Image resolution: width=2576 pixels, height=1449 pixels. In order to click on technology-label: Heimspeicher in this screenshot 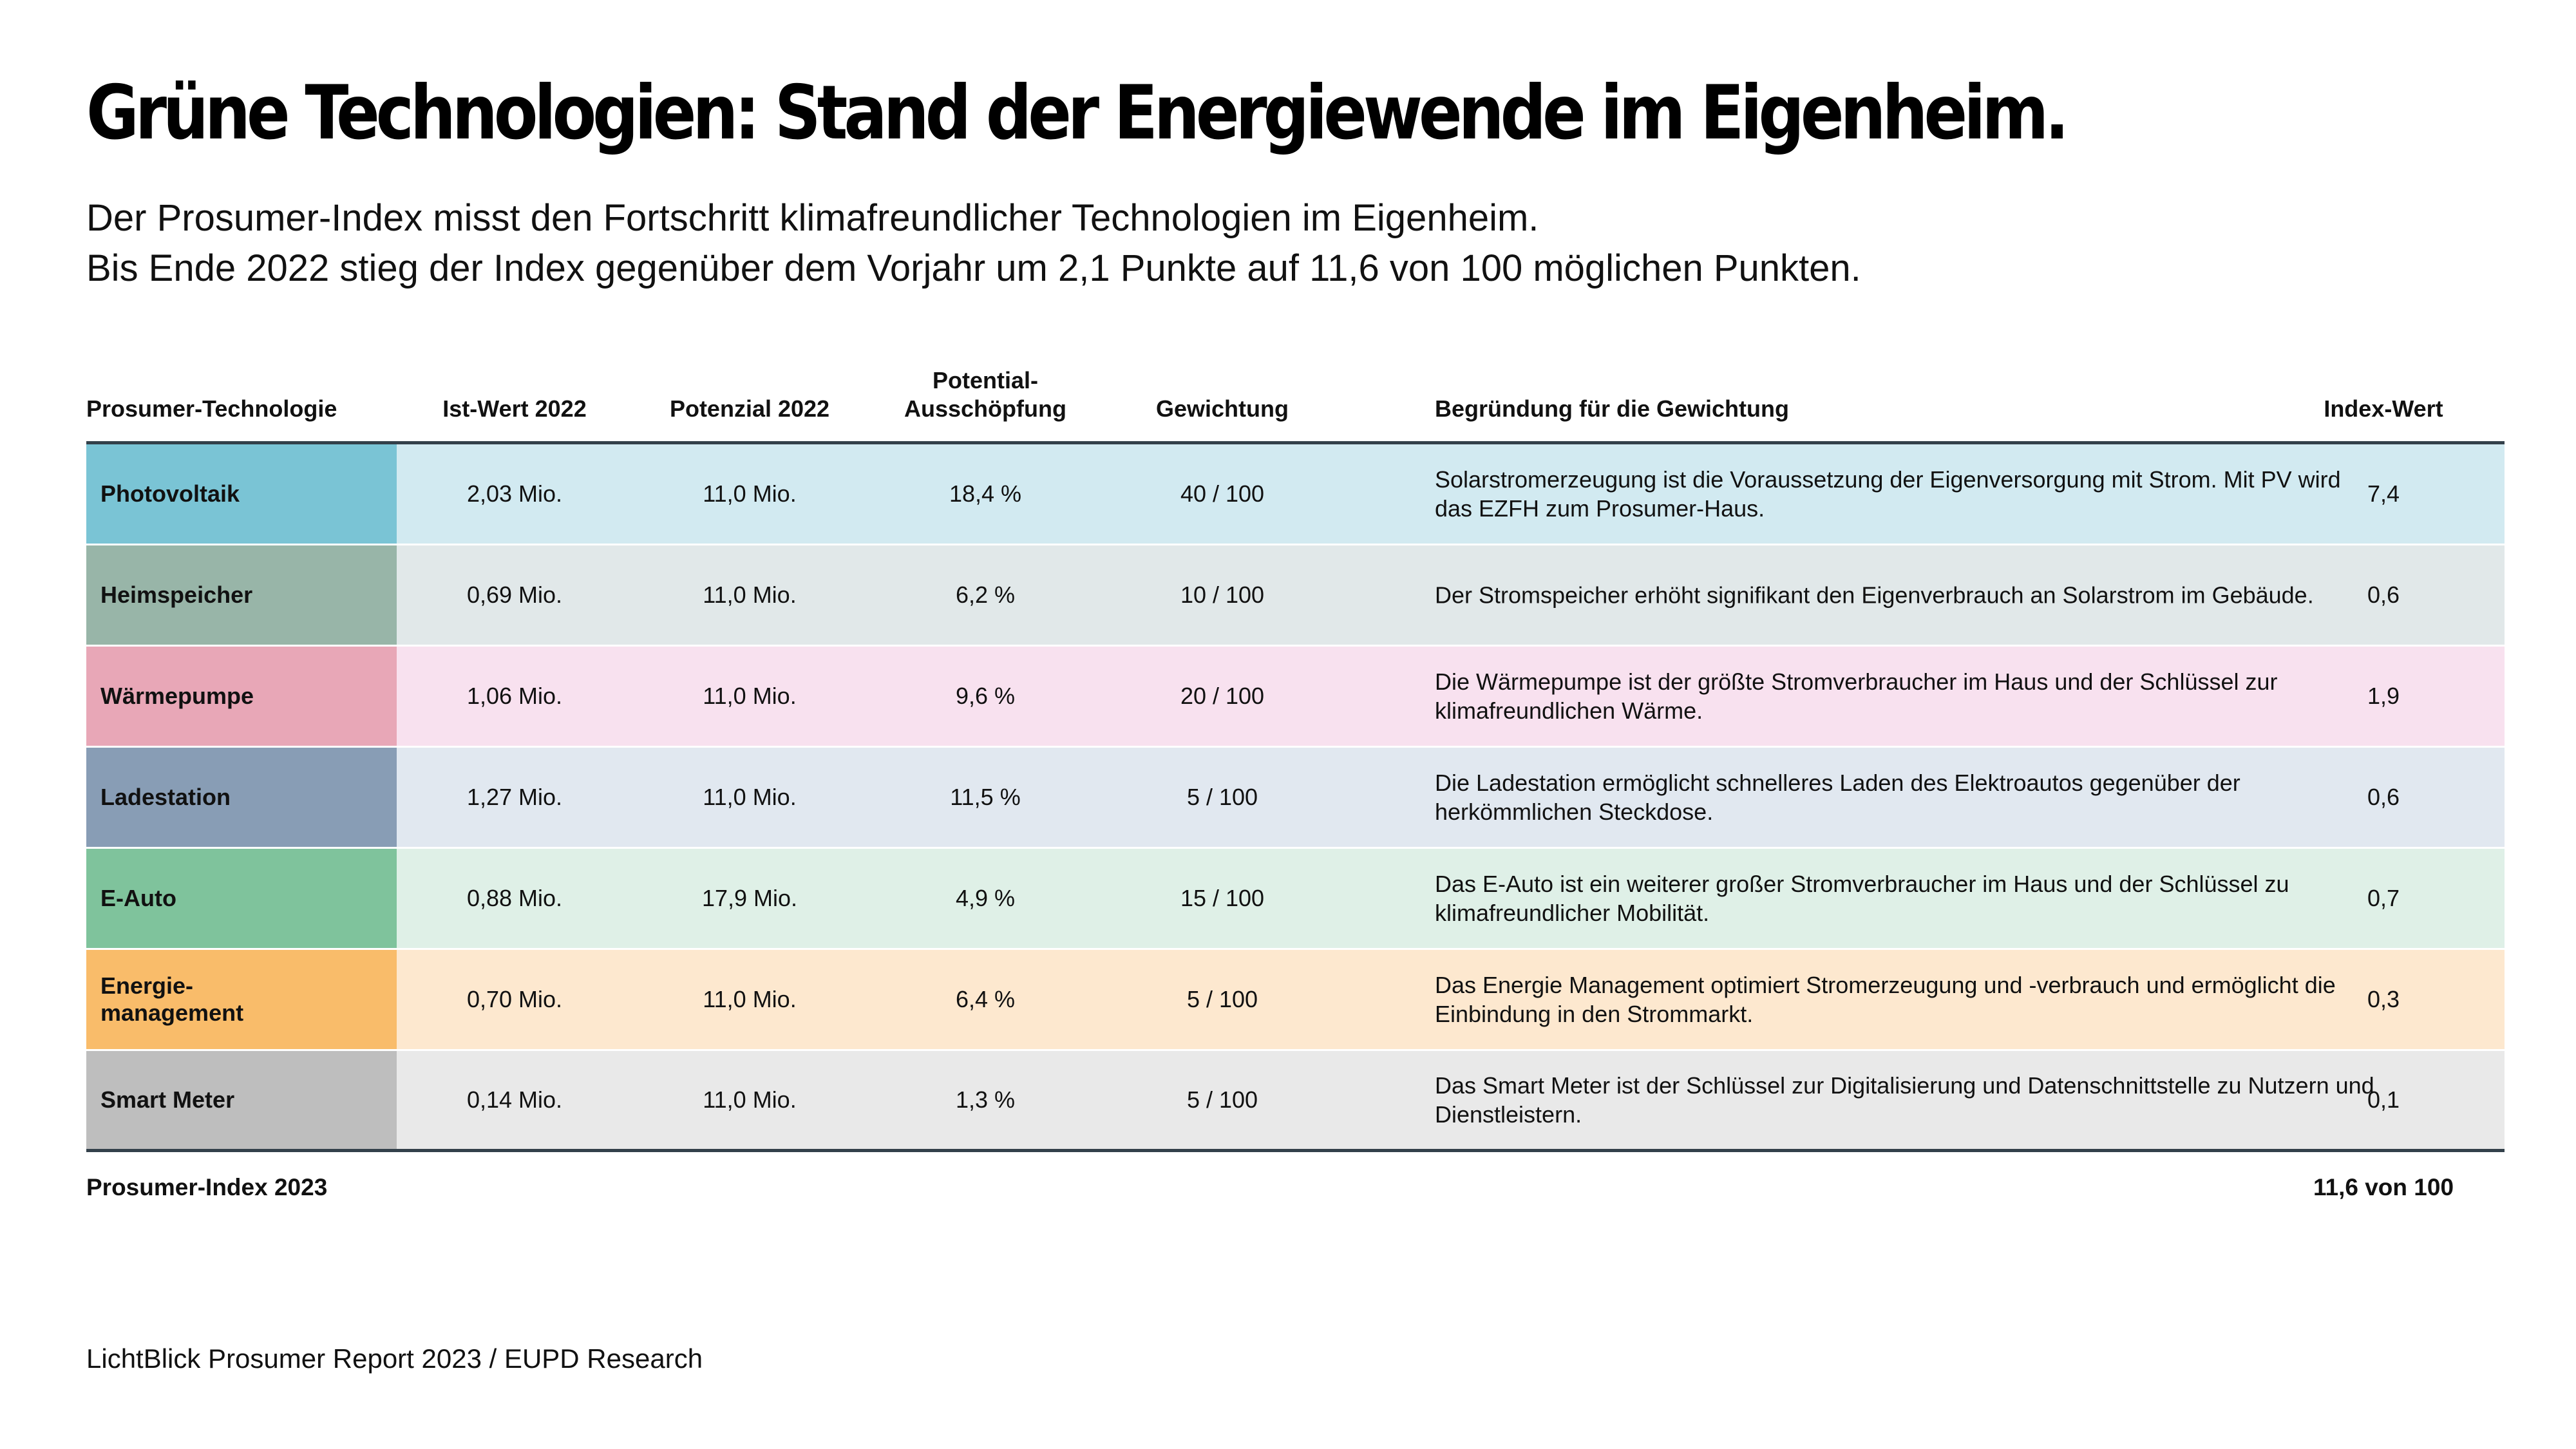, I will do `click(176, 595)`.